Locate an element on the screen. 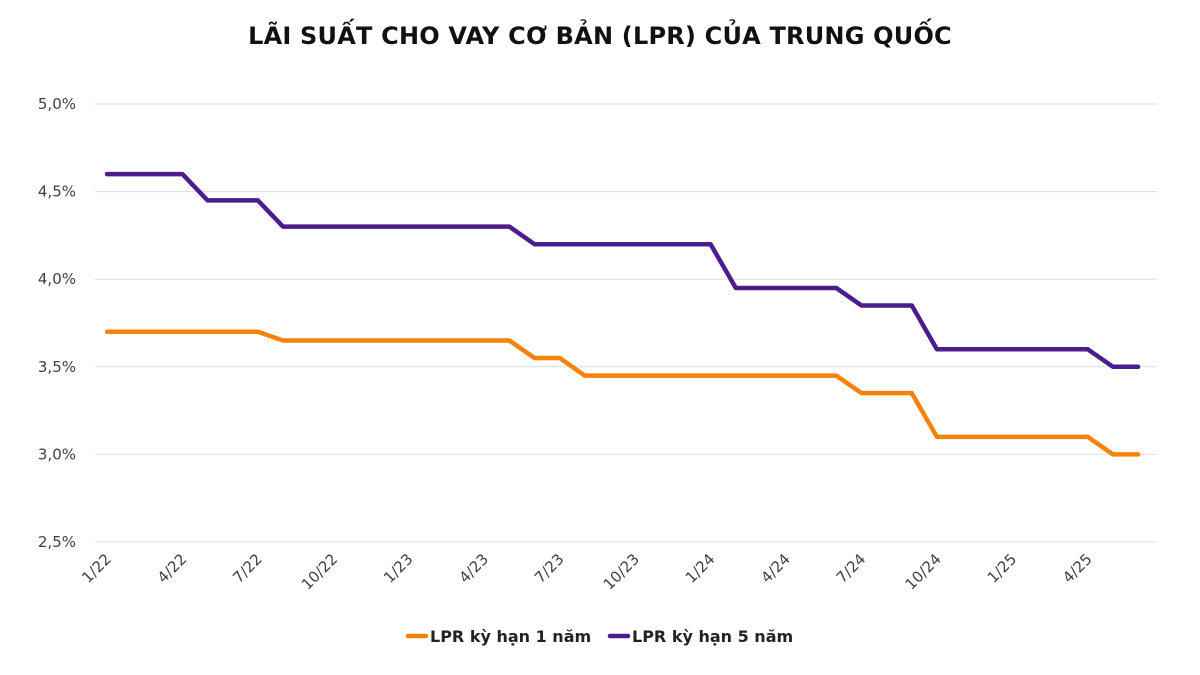 The height and width of the screenshot is (675, 1200). y-axis-labels: 2,5% 3,0% 3,5% 4,0% 4,5% 5,0% is located at coordinates (57, 323).